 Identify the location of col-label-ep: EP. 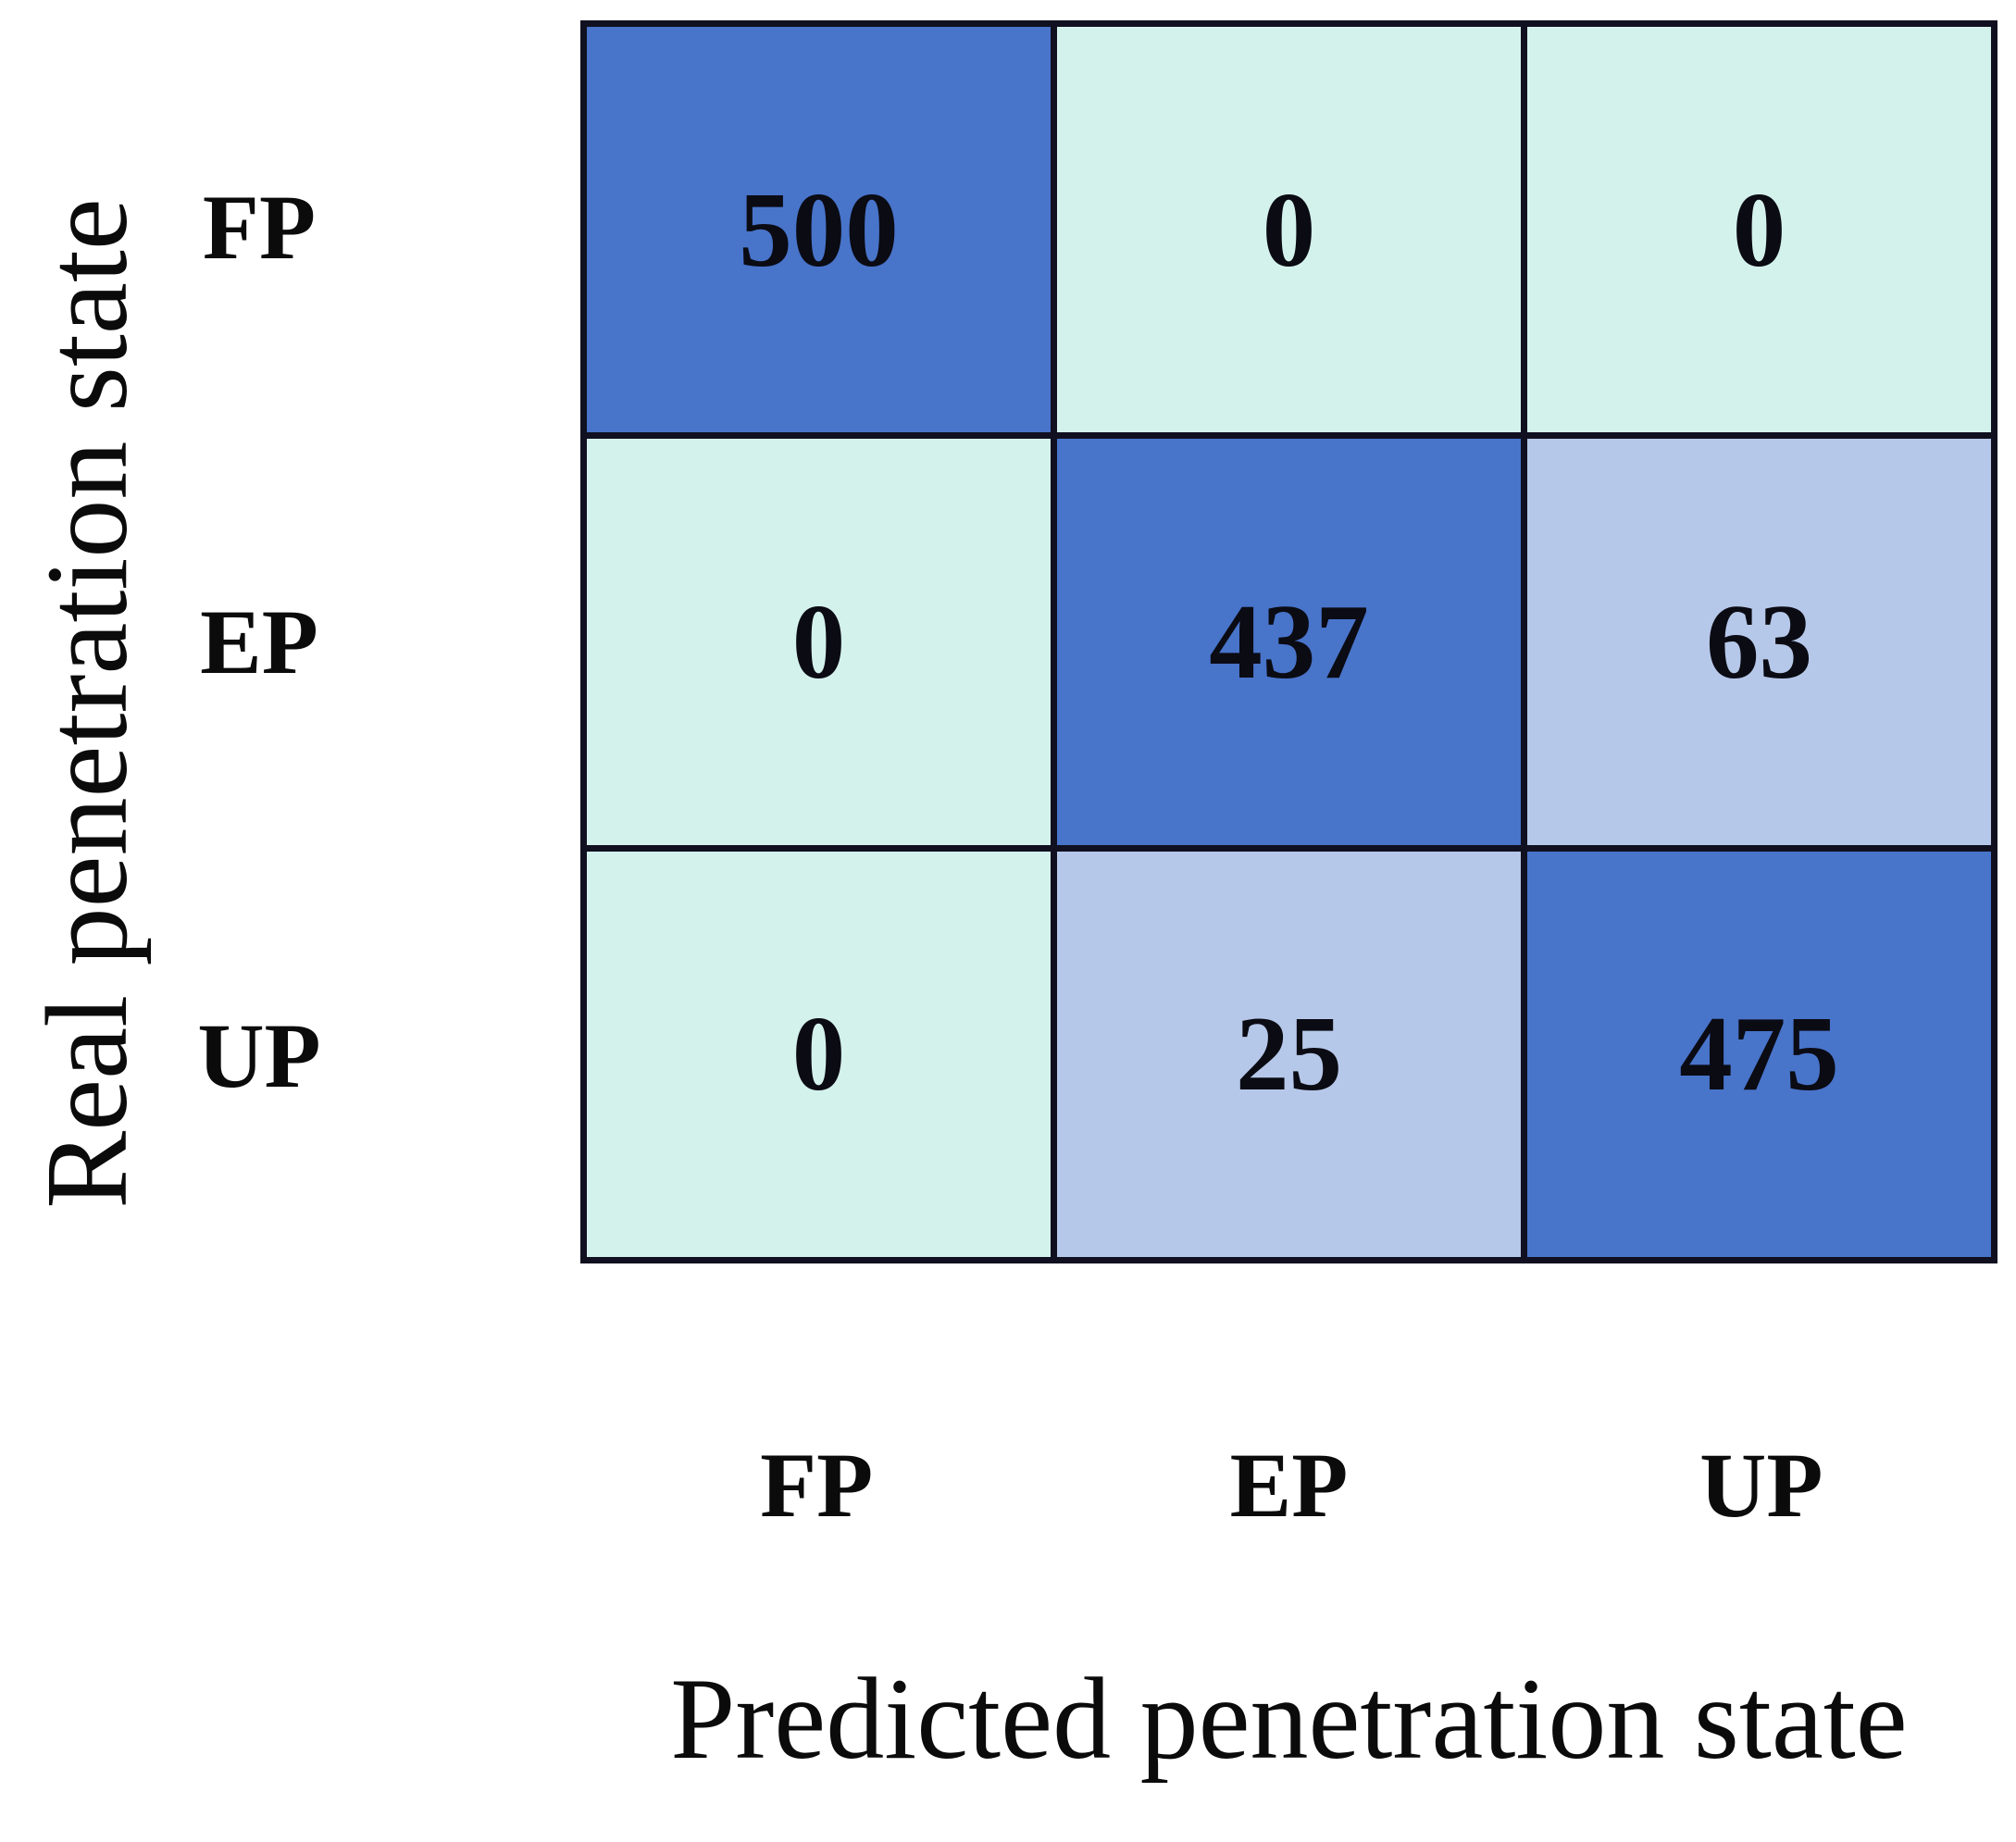
(1289, 1485).